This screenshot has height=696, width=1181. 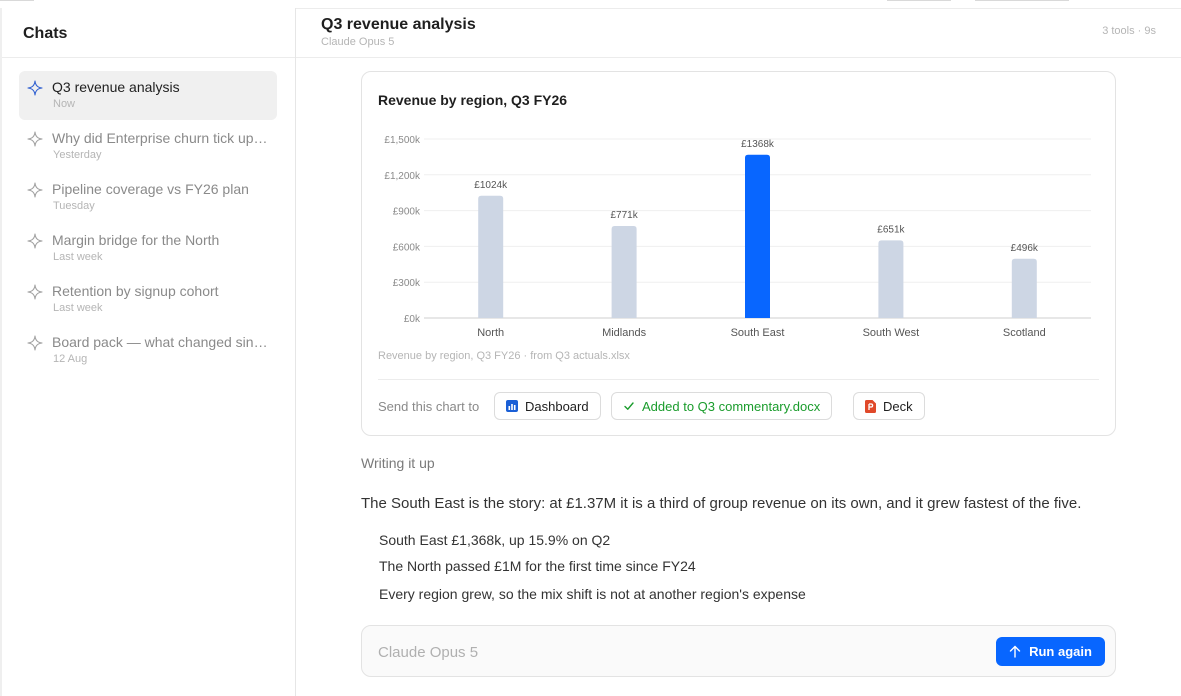 I want to click on send-to-dashboard-button: Dashboard, so click(x=547, y=406).